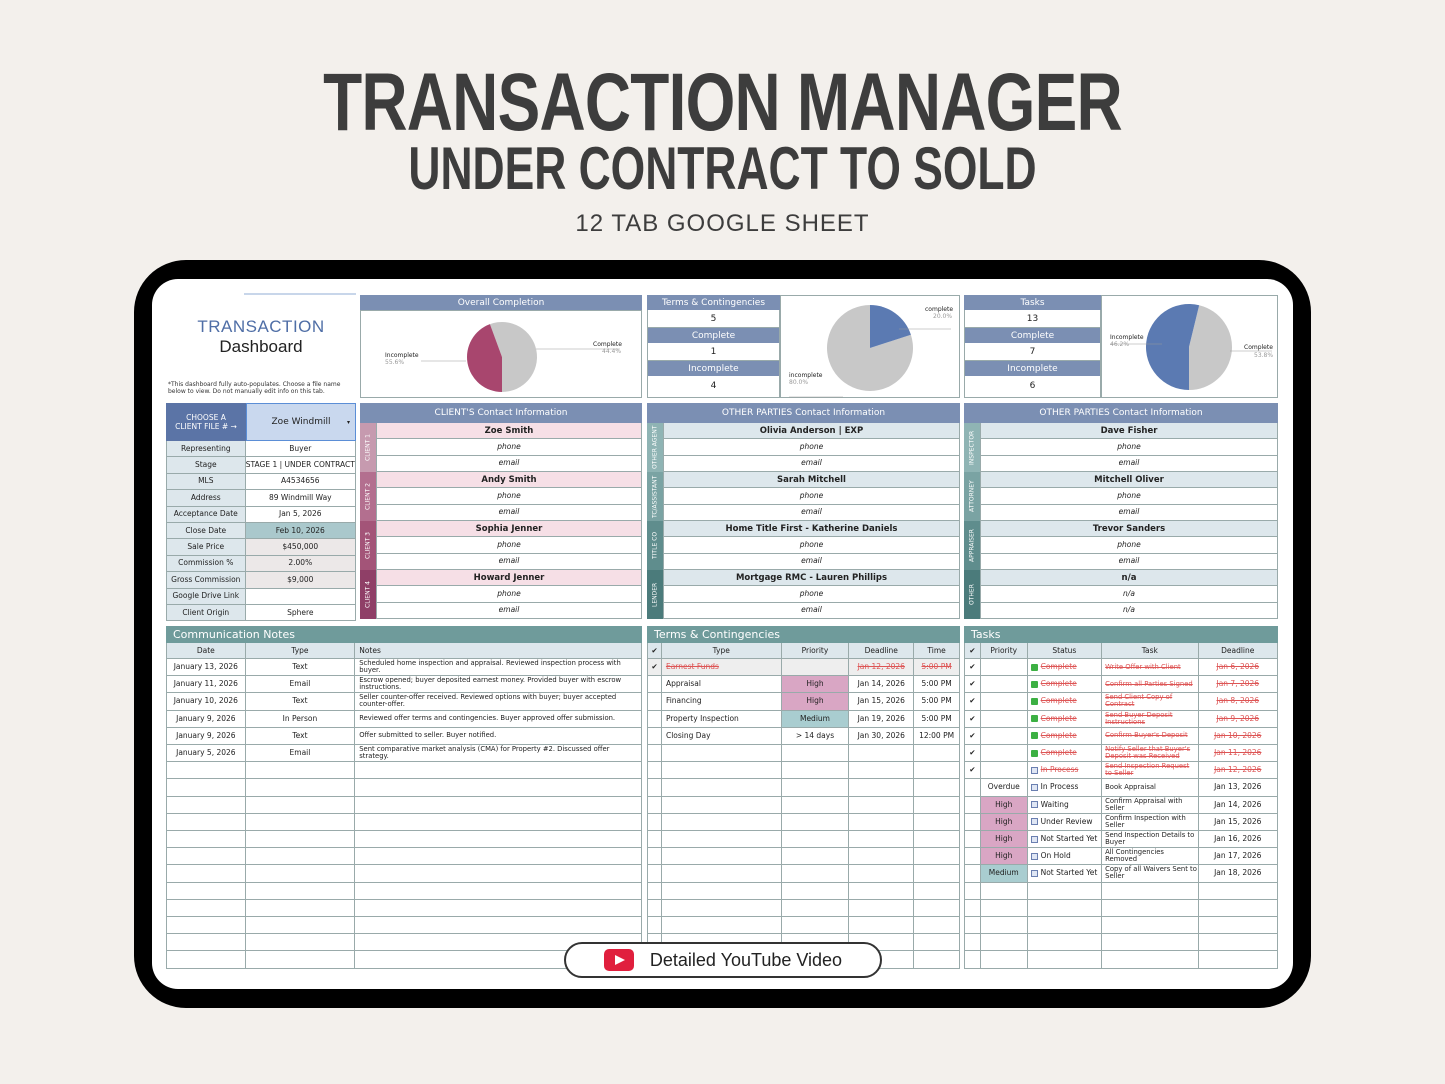 The height and width of the screenshot is (1084, 1445). Describe the element at coordinates (404, 771) in the screenshot. I see `table-row` at that location.